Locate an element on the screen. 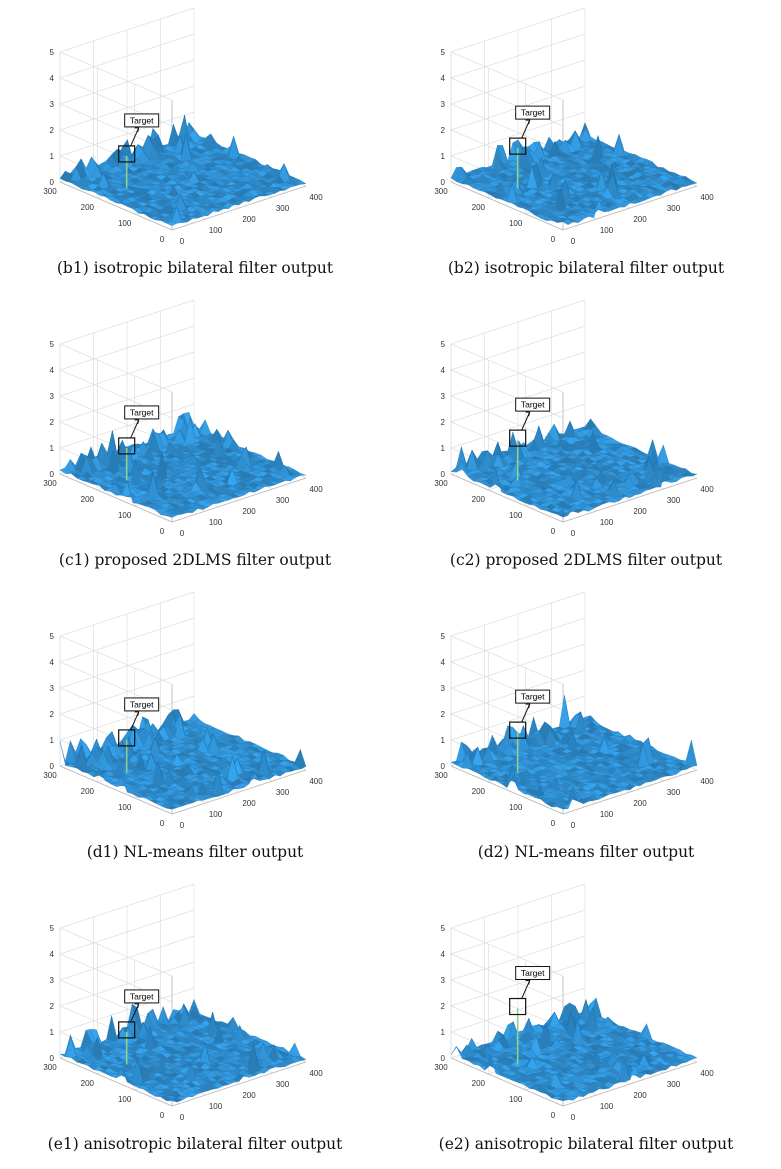  caption-c1: (c1) proposed 2DLMS filter output is located at coordinates (195, 560).